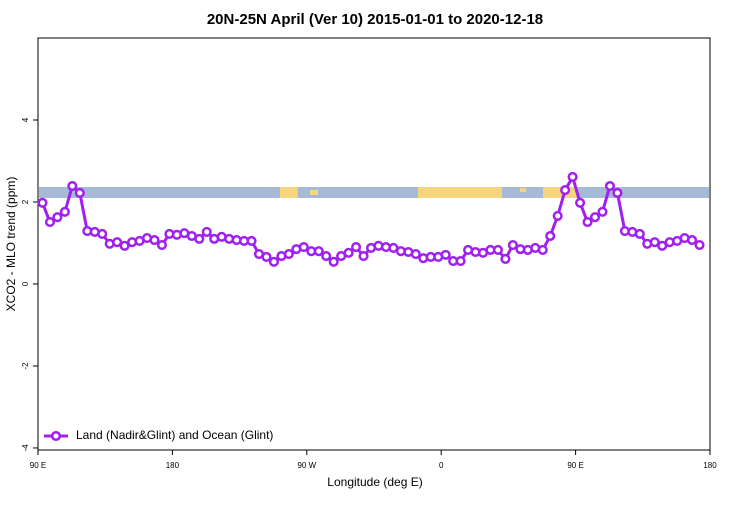 This screenshot has height=505, width=750. Describe the element at coordinates (25, 366) in the screenshot. I see `y-tick-label: -2` at that location.